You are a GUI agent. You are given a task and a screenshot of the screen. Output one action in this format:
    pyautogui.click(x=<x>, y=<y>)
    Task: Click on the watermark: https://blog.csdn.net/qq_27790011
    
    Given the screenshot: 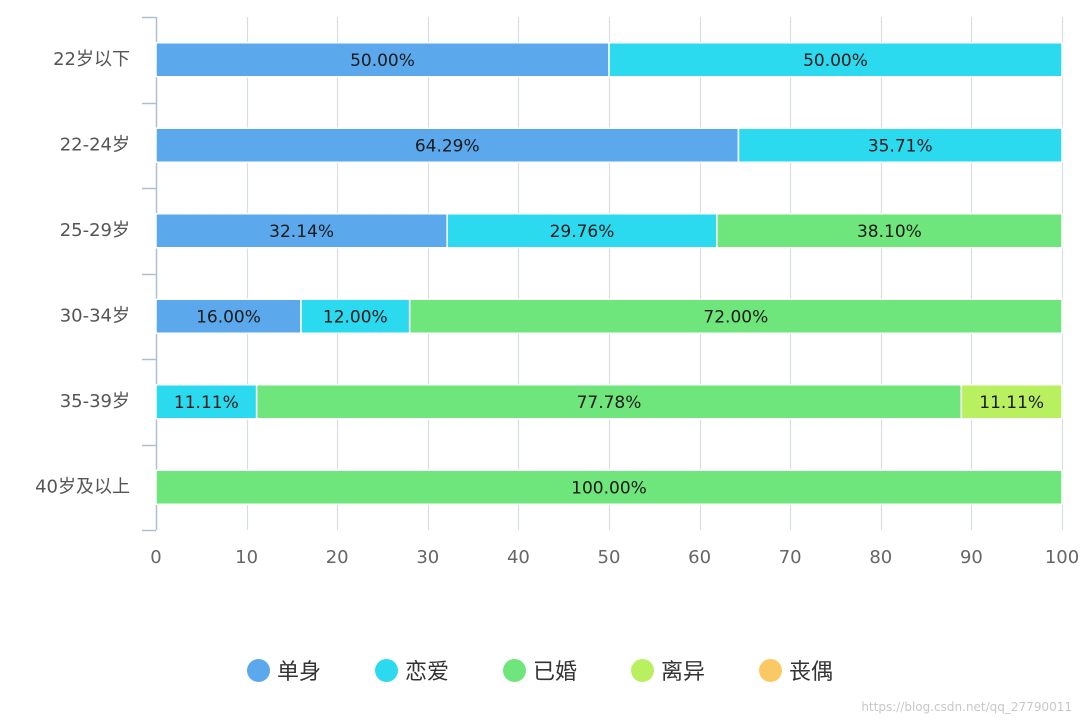 What is the action you would take?
    pyautogui.click(x=966, y=707)
    